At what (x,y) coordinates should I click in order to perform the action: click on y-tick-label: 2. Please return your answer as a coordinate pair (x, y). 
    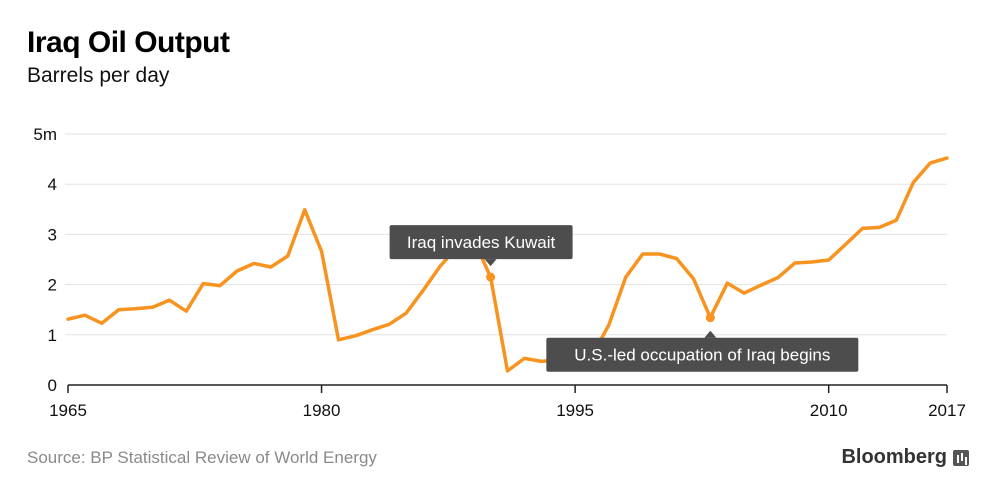
    Looking at the image, I should click on (52, 285).